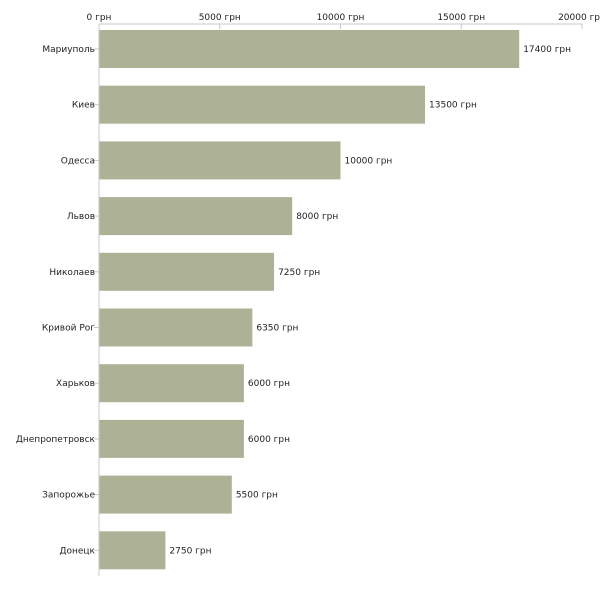 This screenshot has width=600, height=600. Describe the element at coordinates (369, 161) in the screenshot. I see `value-label: 10000 грн` at that location.